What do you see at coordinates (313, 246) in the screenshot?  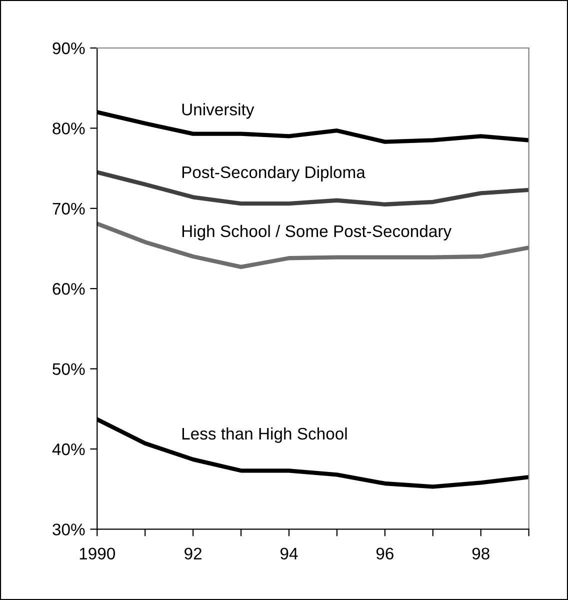 I see `line-series` at bounding box center [313, 246].